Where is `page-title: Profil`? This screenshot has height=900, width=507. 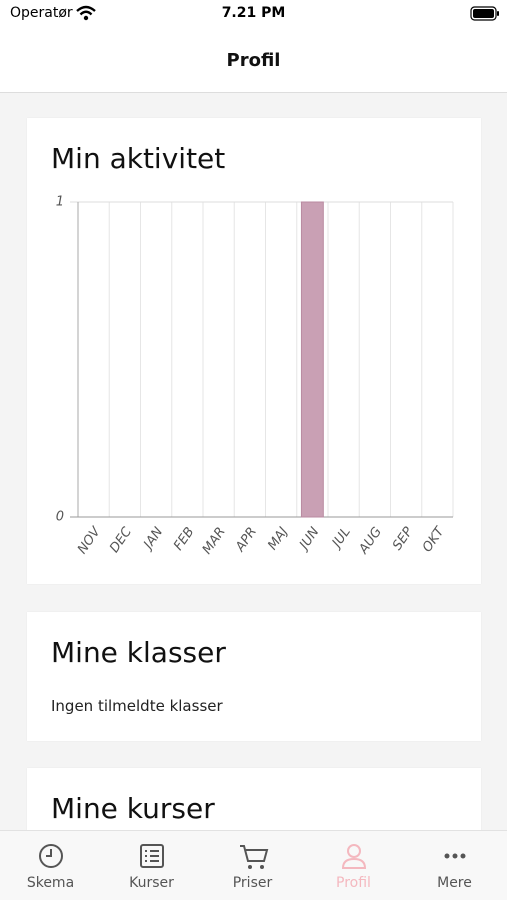
page-title: Profil is located at coordinates (253, 60).